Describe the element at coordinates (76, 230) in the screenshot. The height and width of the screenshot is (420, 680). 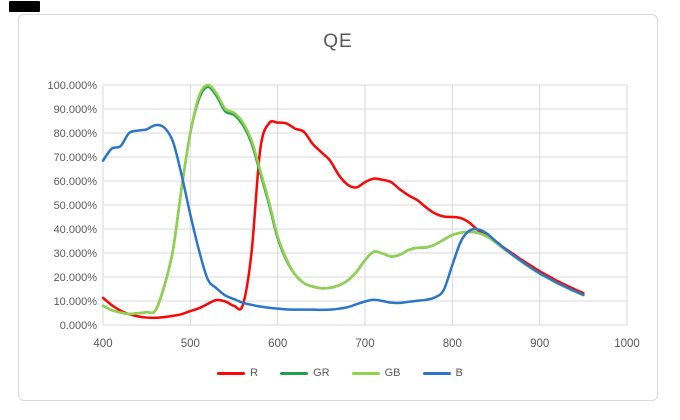
I see `y-tick-label: 40.000%` at that location.